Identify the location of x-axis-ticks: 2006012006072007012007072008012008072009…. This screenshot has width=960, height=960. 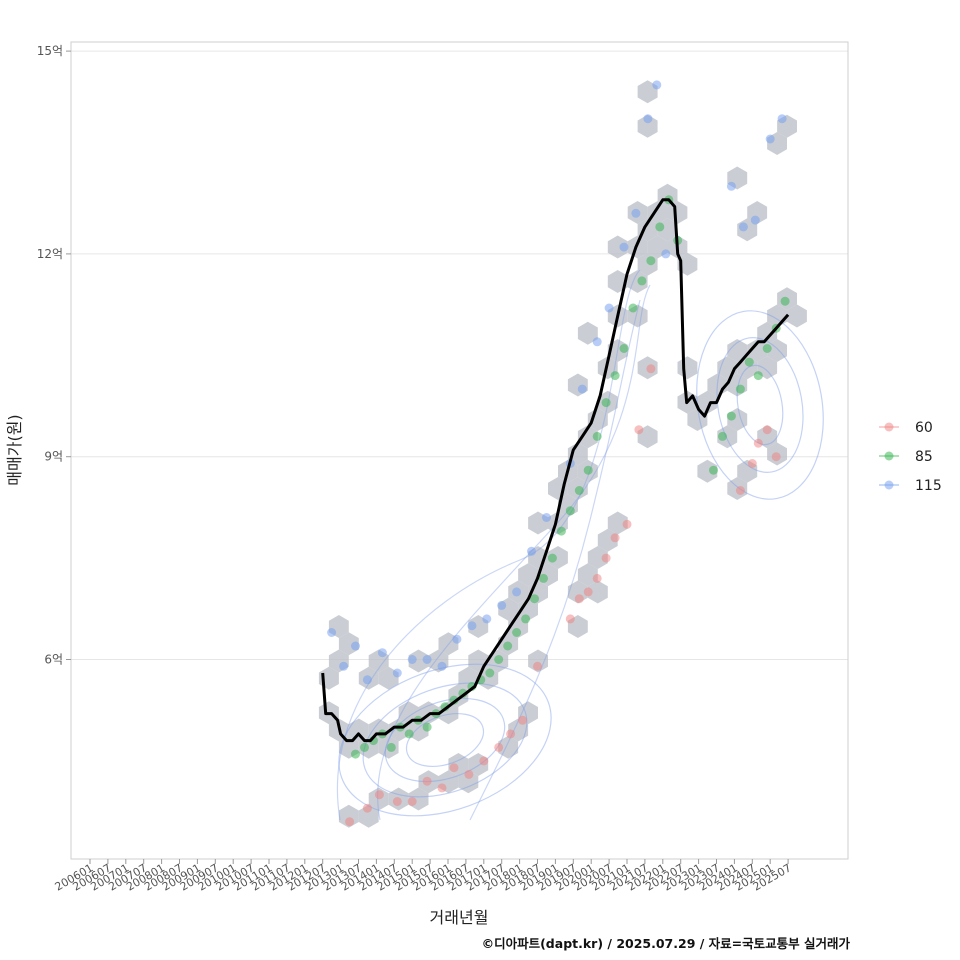
(423, 876).